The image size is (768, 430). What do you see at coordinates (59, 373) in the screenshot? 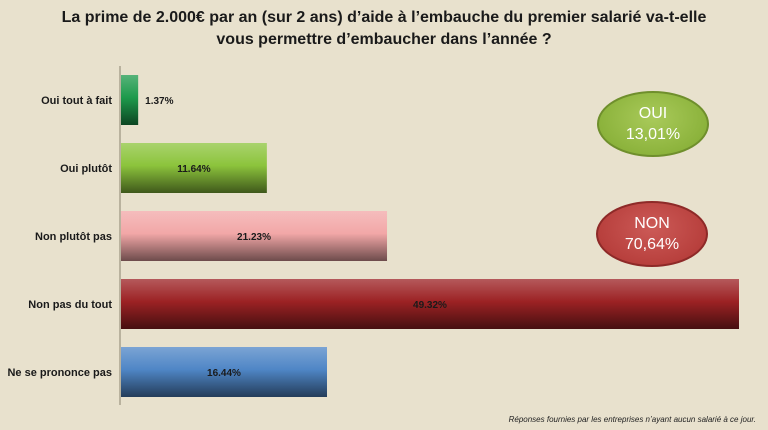
I see `category-label-4: Ne se prononce pas` at bounding box center [59, 373].